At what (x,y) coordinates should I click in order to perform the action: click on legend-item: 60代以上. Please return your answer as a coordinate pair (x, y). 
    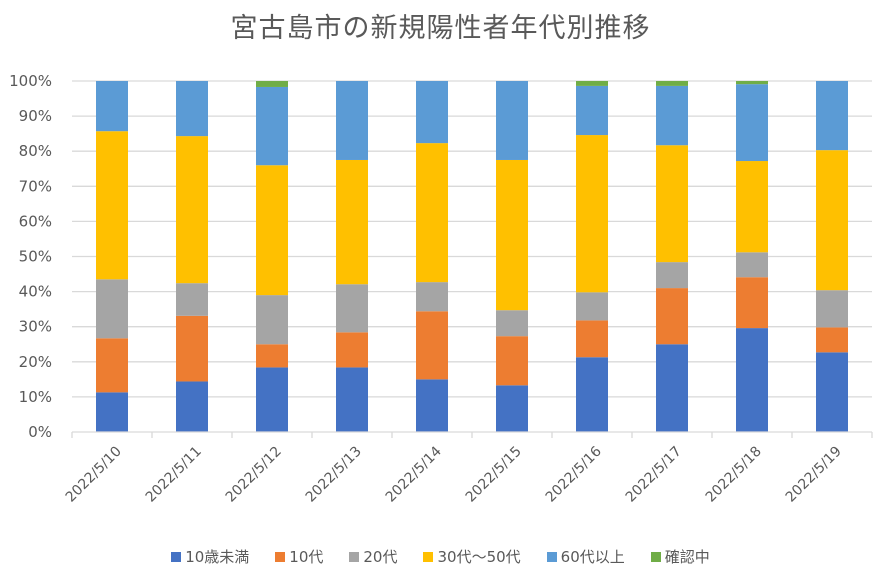
    Looking at the image, I should click on (585, 556).